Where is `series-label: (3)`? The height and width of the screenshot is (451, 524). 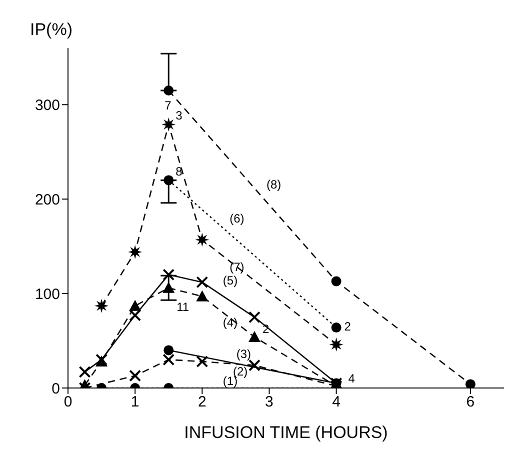 series-label: (3) is located at coordinates (244, 353).